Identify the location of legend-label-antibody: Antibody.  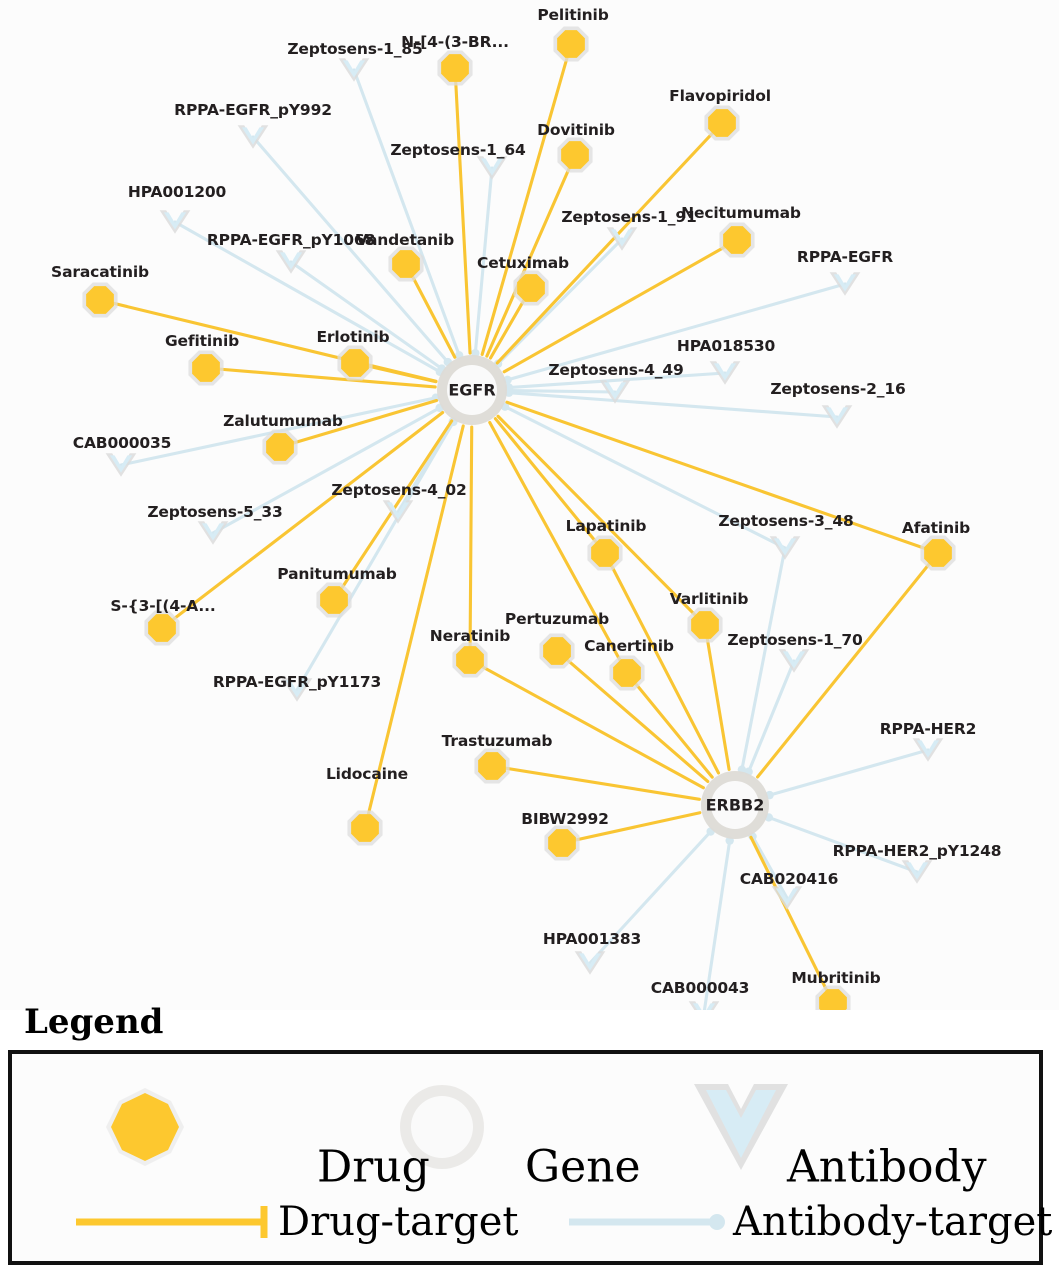
(887, 1167).